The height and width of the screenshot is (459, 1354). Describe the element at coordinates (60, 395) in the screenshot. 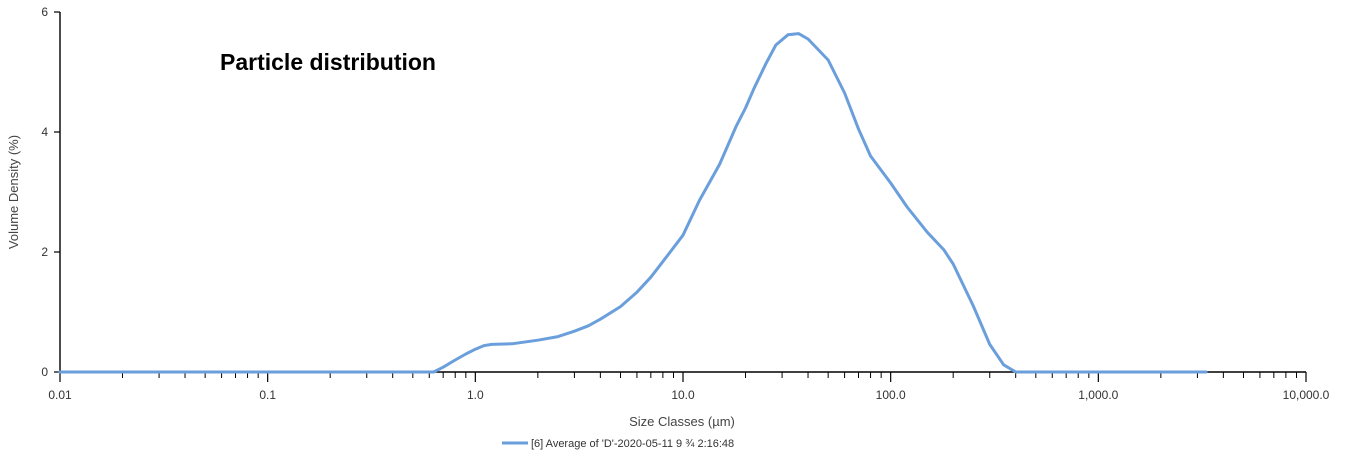

I see `x-tick-label: 0.01` at that location.